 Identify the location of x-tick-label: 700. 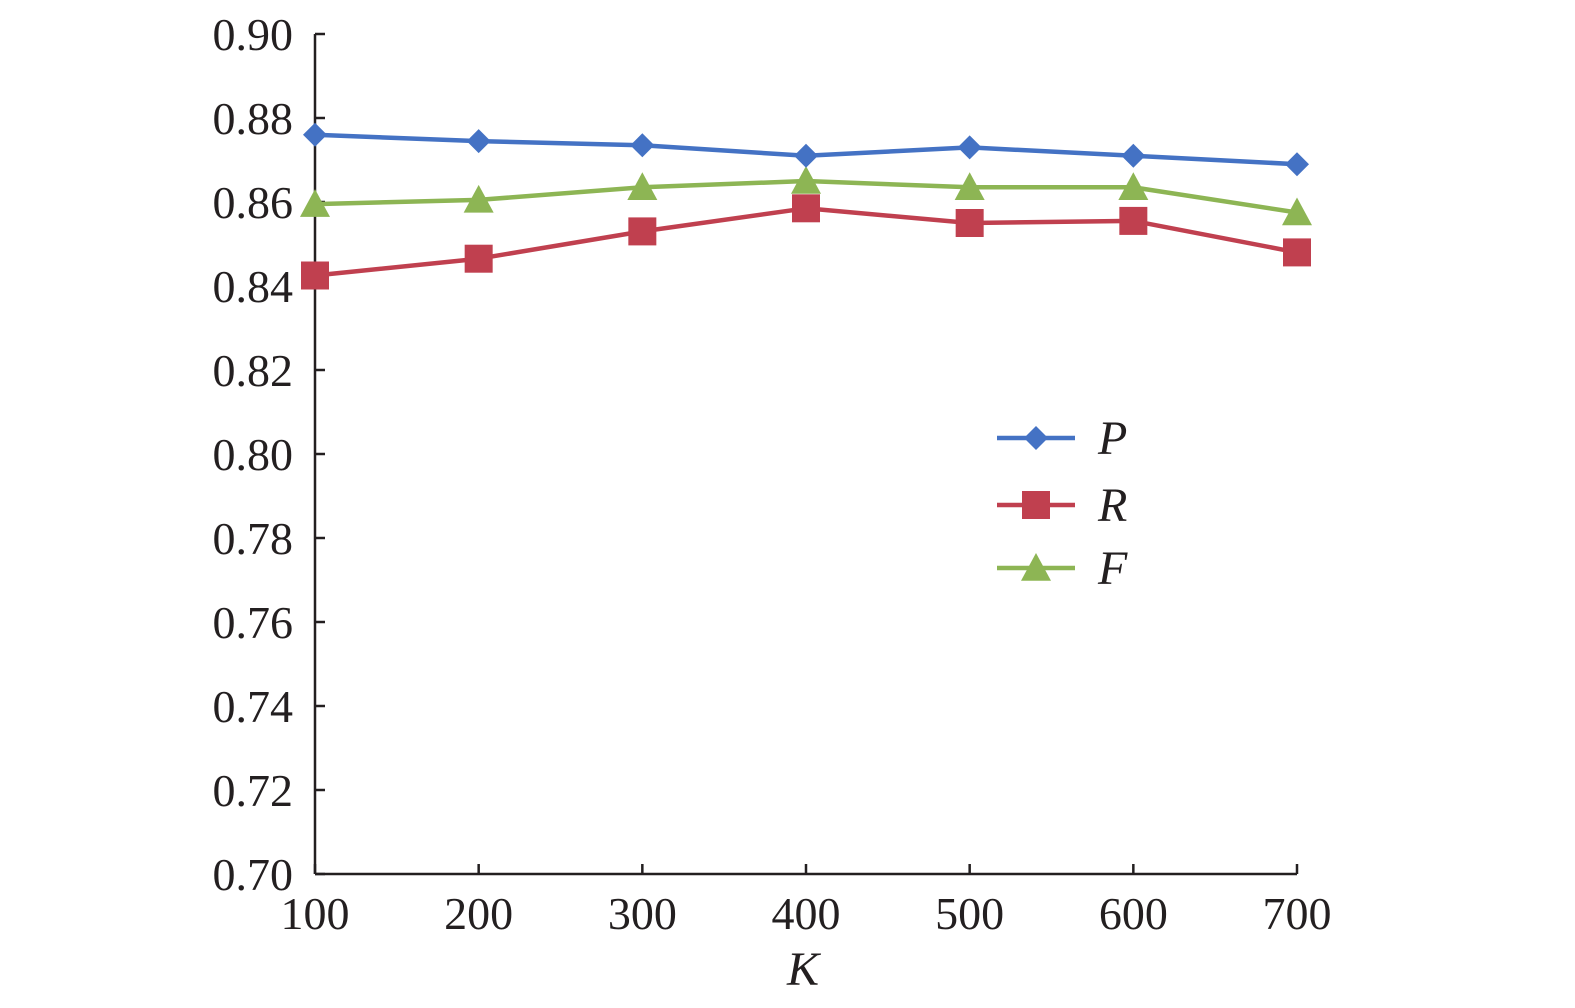
(1297, 913).